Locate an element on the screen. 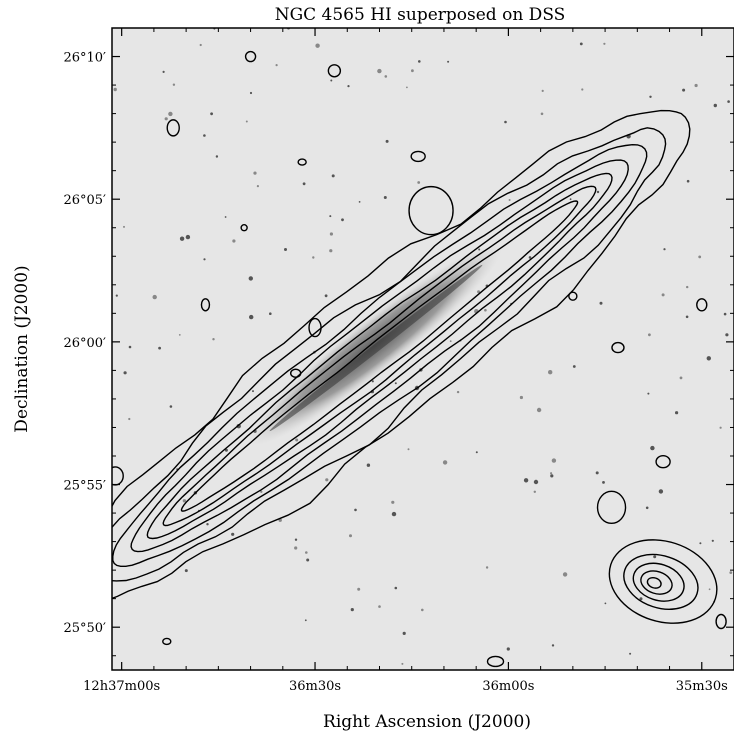  y-tick-label: 26°05′ is located at coordinates (84, 200).